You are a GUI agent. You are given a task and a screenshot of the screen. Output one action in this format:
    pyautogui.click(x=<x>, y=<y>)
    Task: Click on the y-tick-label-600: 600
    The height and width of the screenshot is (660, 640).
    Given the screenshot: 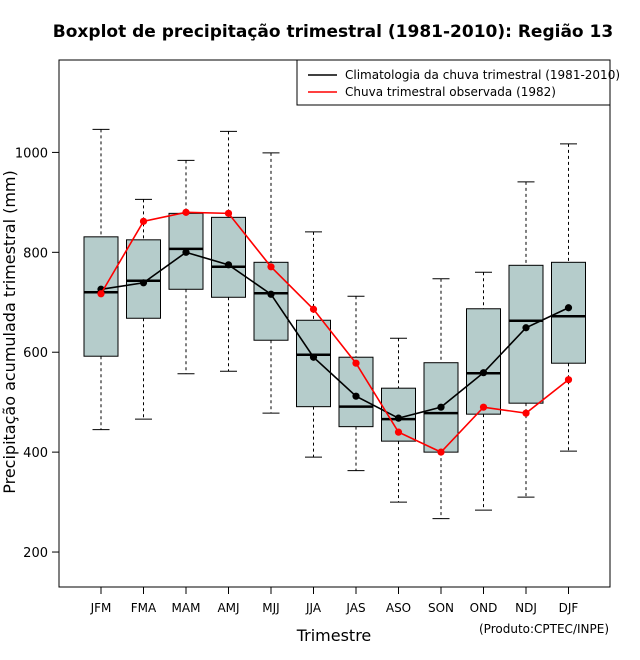 What is the action you would take?
    pyautogui.click(x=35, y=353)
    